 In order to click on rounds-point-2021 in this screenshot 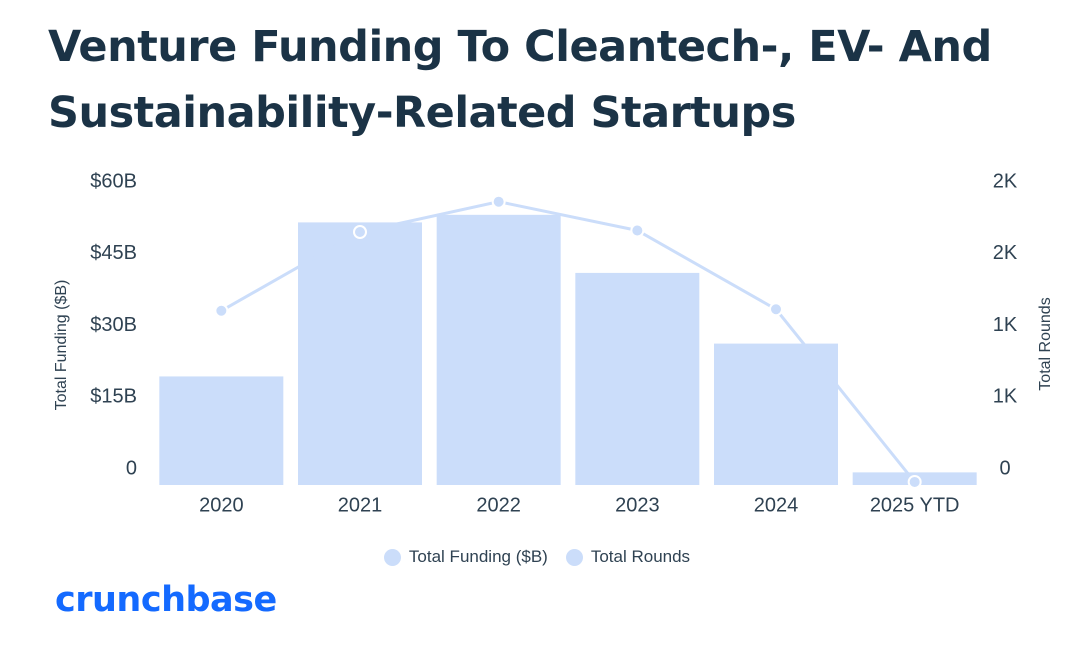, I will do `click(360, 231)`.